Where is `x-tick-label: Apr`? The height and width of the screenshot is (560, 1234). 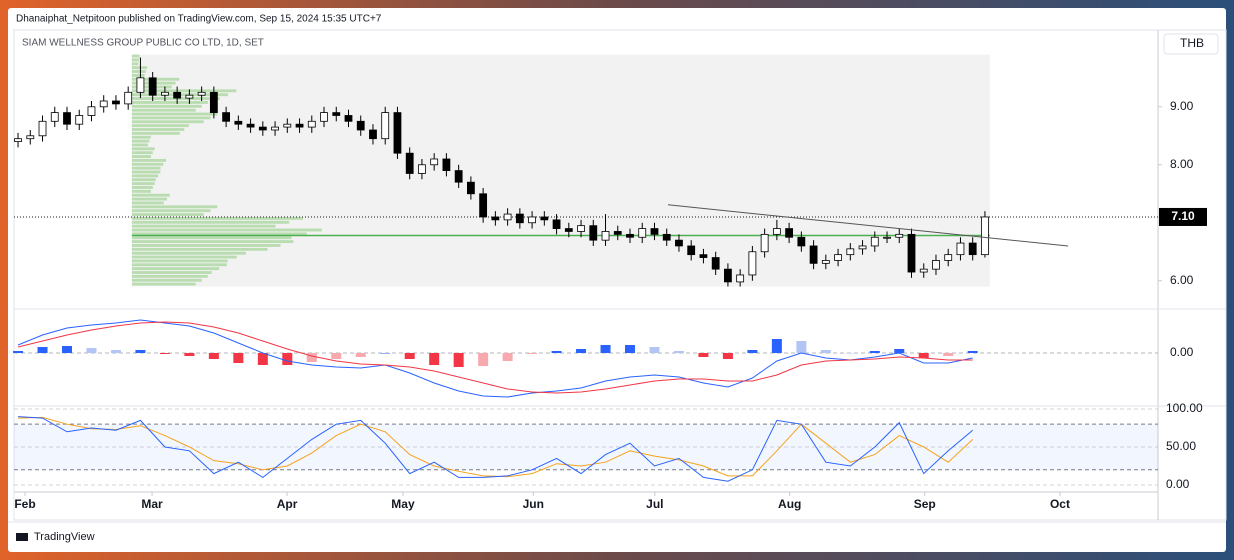 x-tick-label: Apr is located at coordinates (287, 504).